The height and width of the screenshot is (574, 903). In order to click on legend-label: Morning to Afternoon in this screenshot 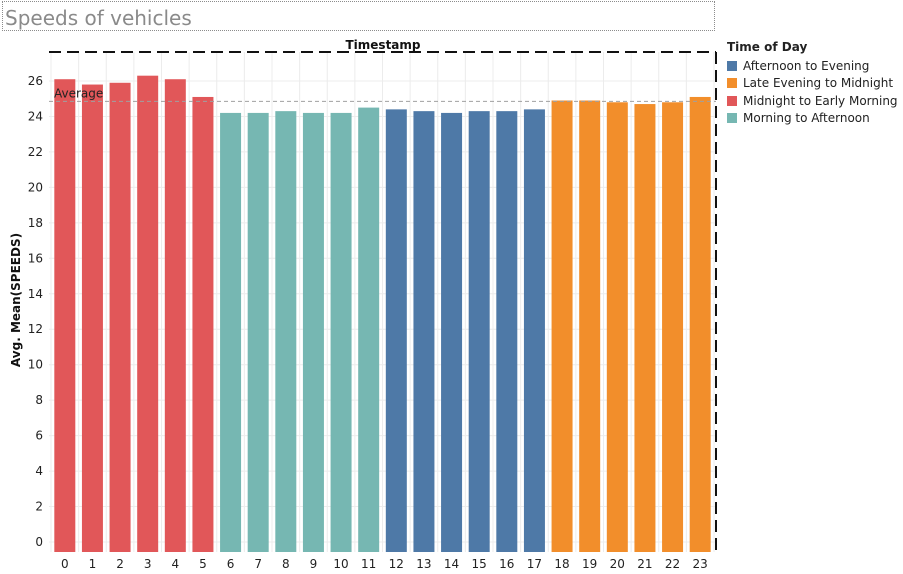, I will do `click(806, 118)`.